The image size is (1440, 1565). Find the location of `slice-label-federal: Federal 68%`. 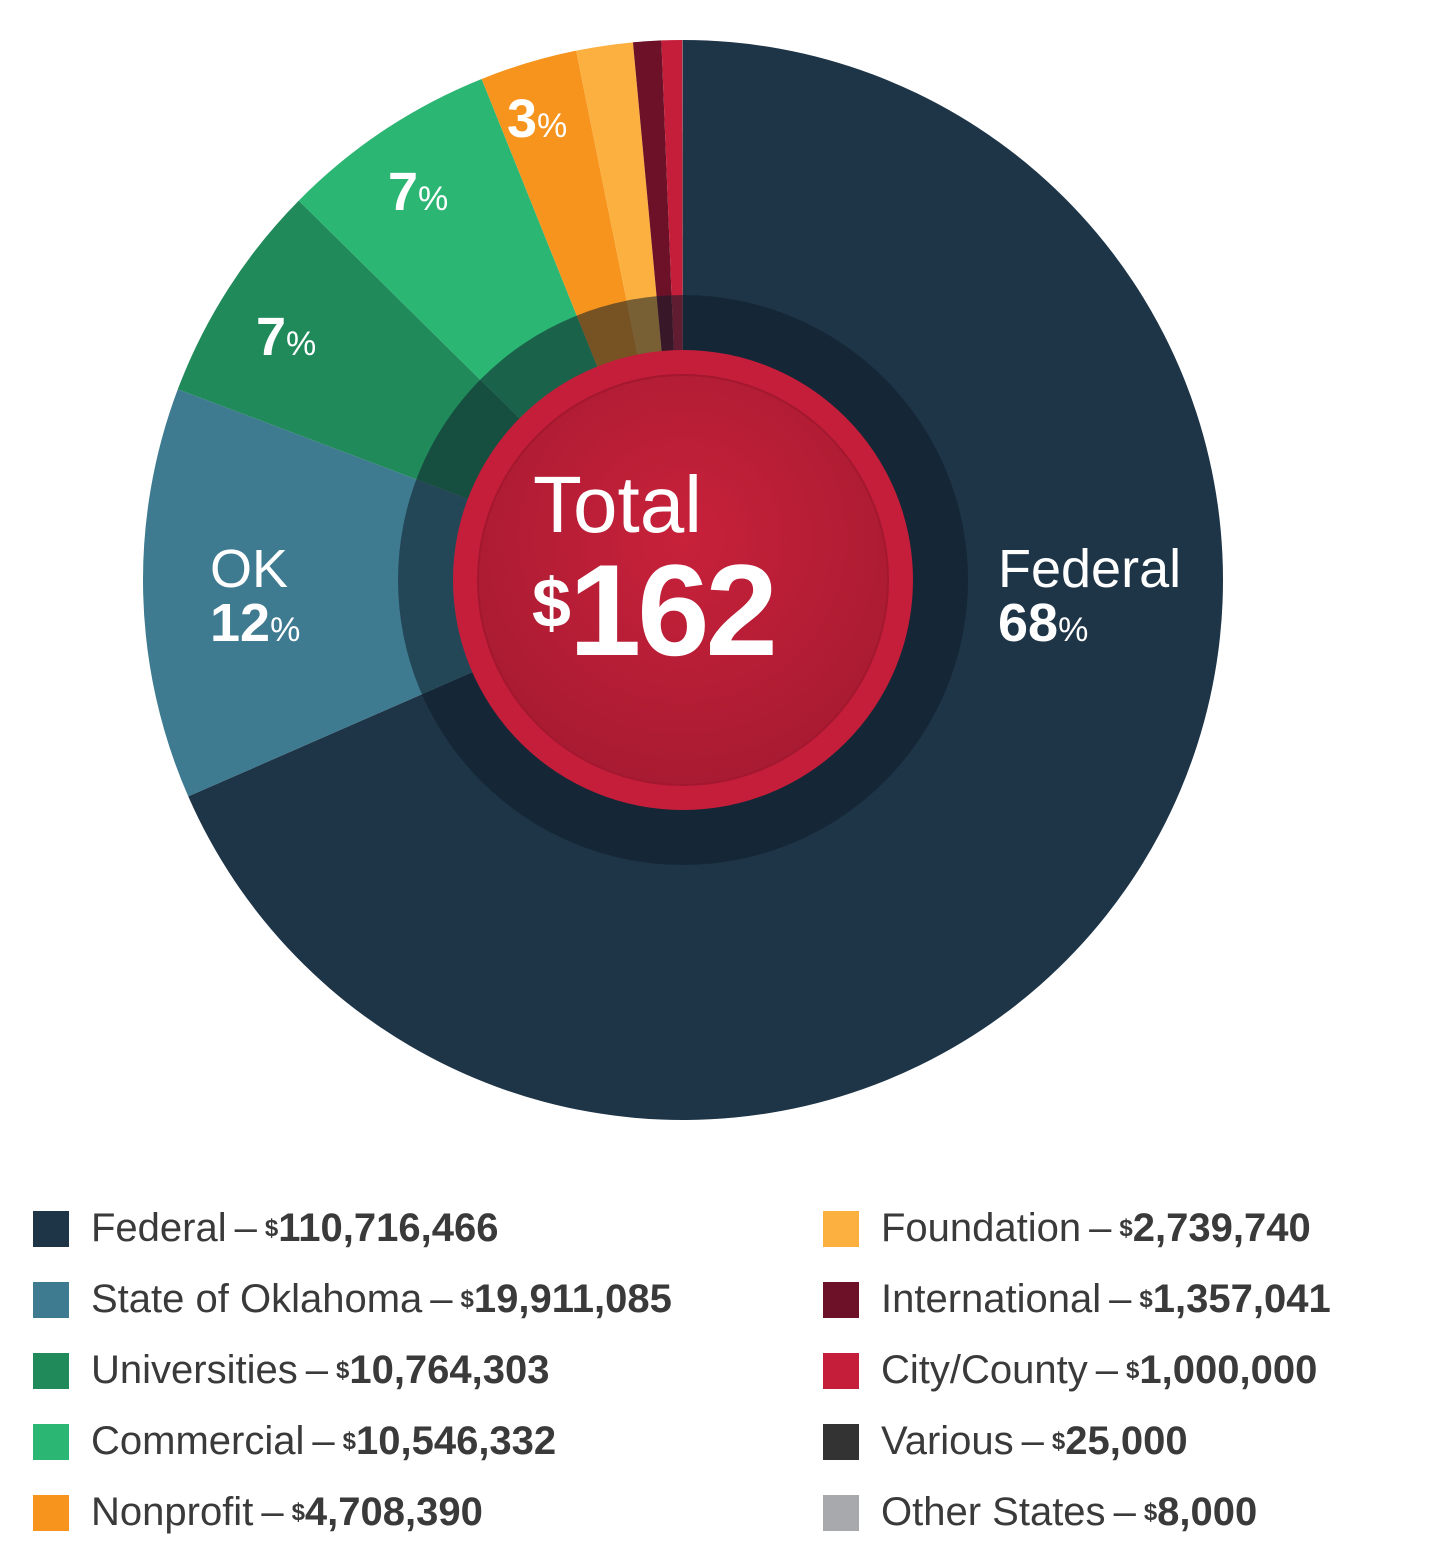

slice-label-federal: Federal 68% is located at coordinates (1090, 596).